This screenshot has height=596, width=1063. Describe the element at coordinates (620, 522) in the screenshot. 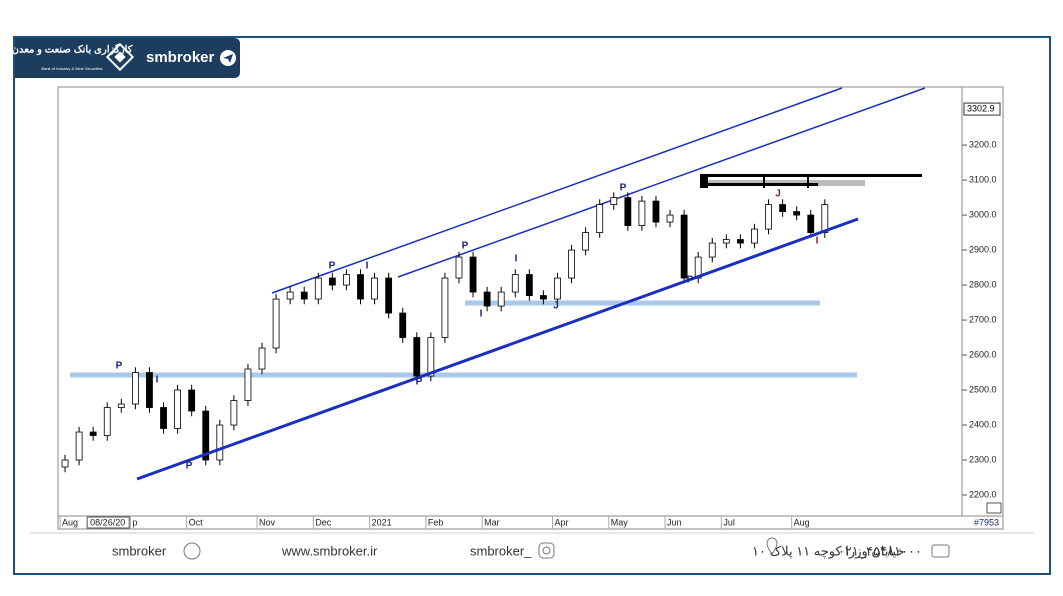

I see `x-tick-label: May` at that location.